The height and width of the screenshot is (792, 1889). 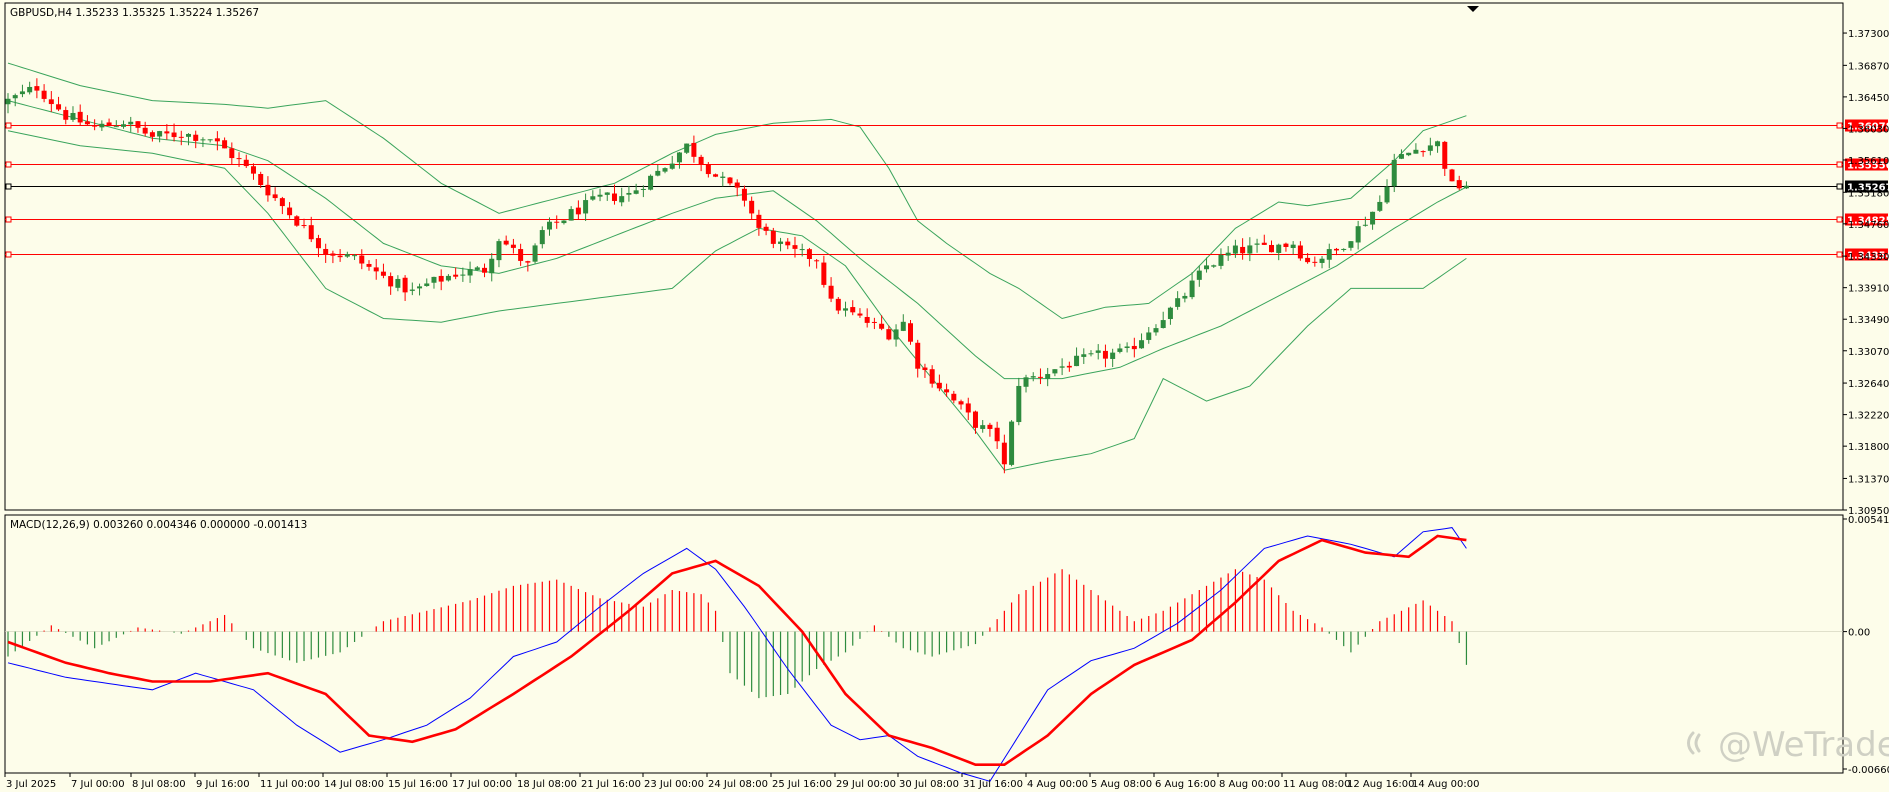 What do you see at coordinates (482, 784) in the screenshot?
I see `time-axis-label: 17 Jul 00:00` at bounding box center [482, 784].